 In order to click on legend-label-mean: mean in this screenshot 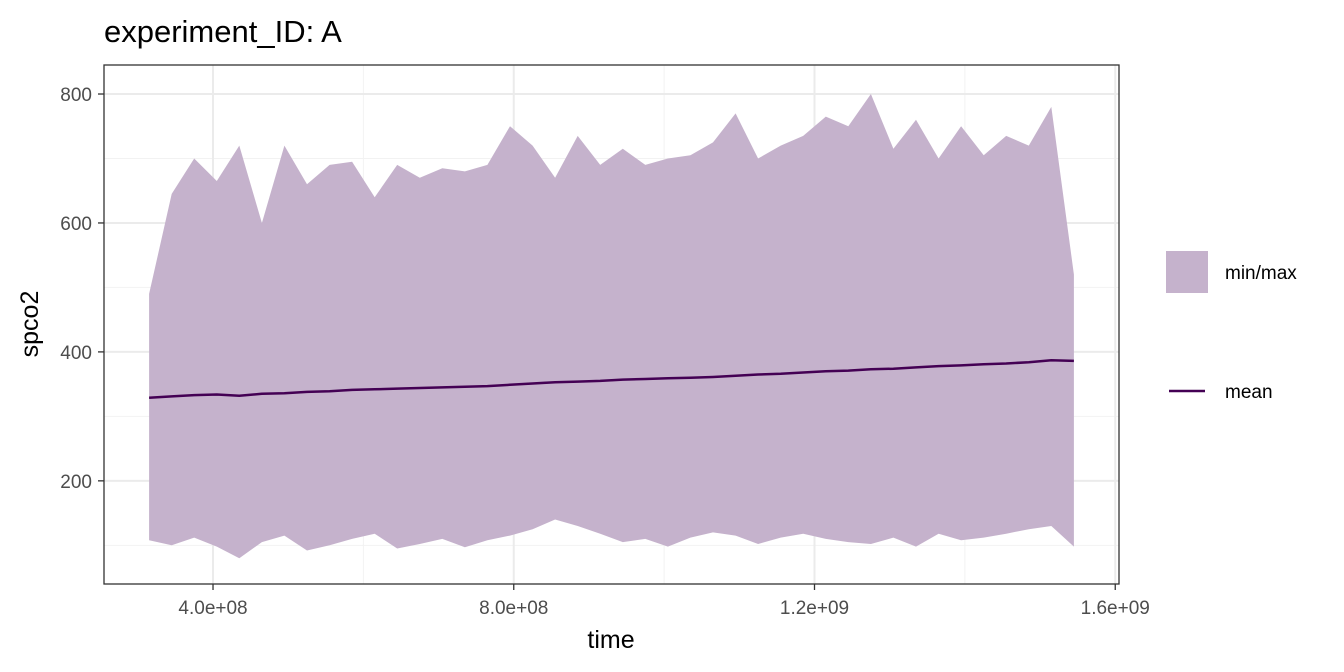, I will do `click(1249, 392)`.